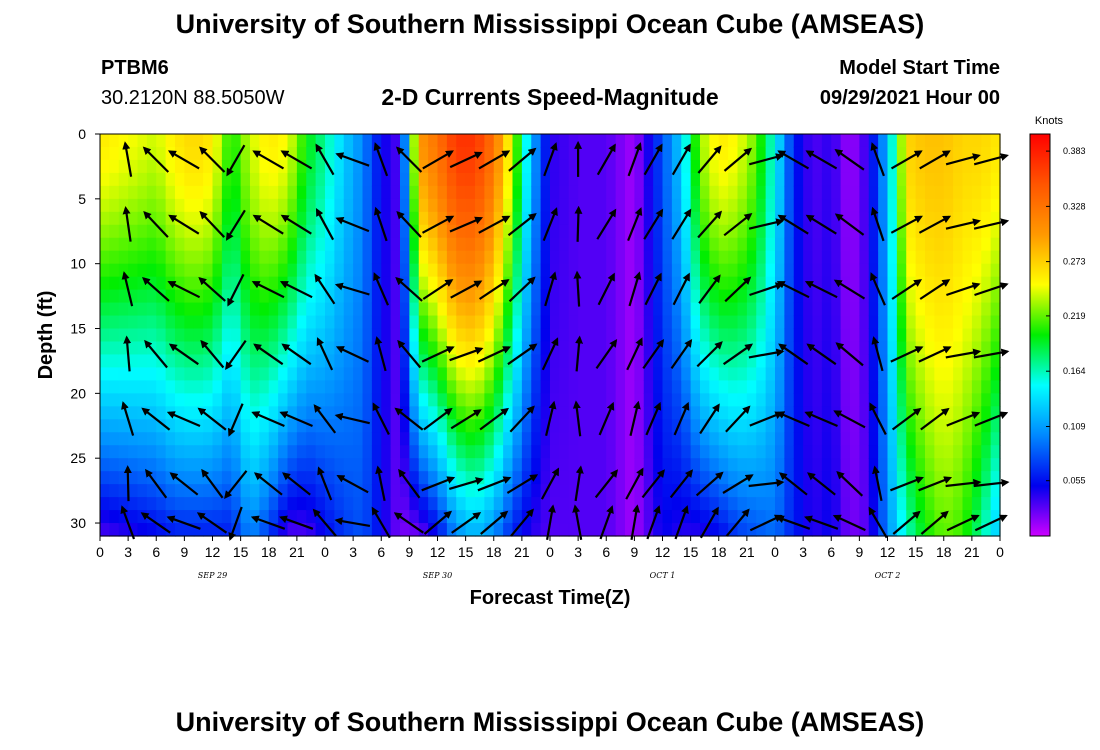  I want to click on model-start-label: Model Start Time, so click(919, 68).